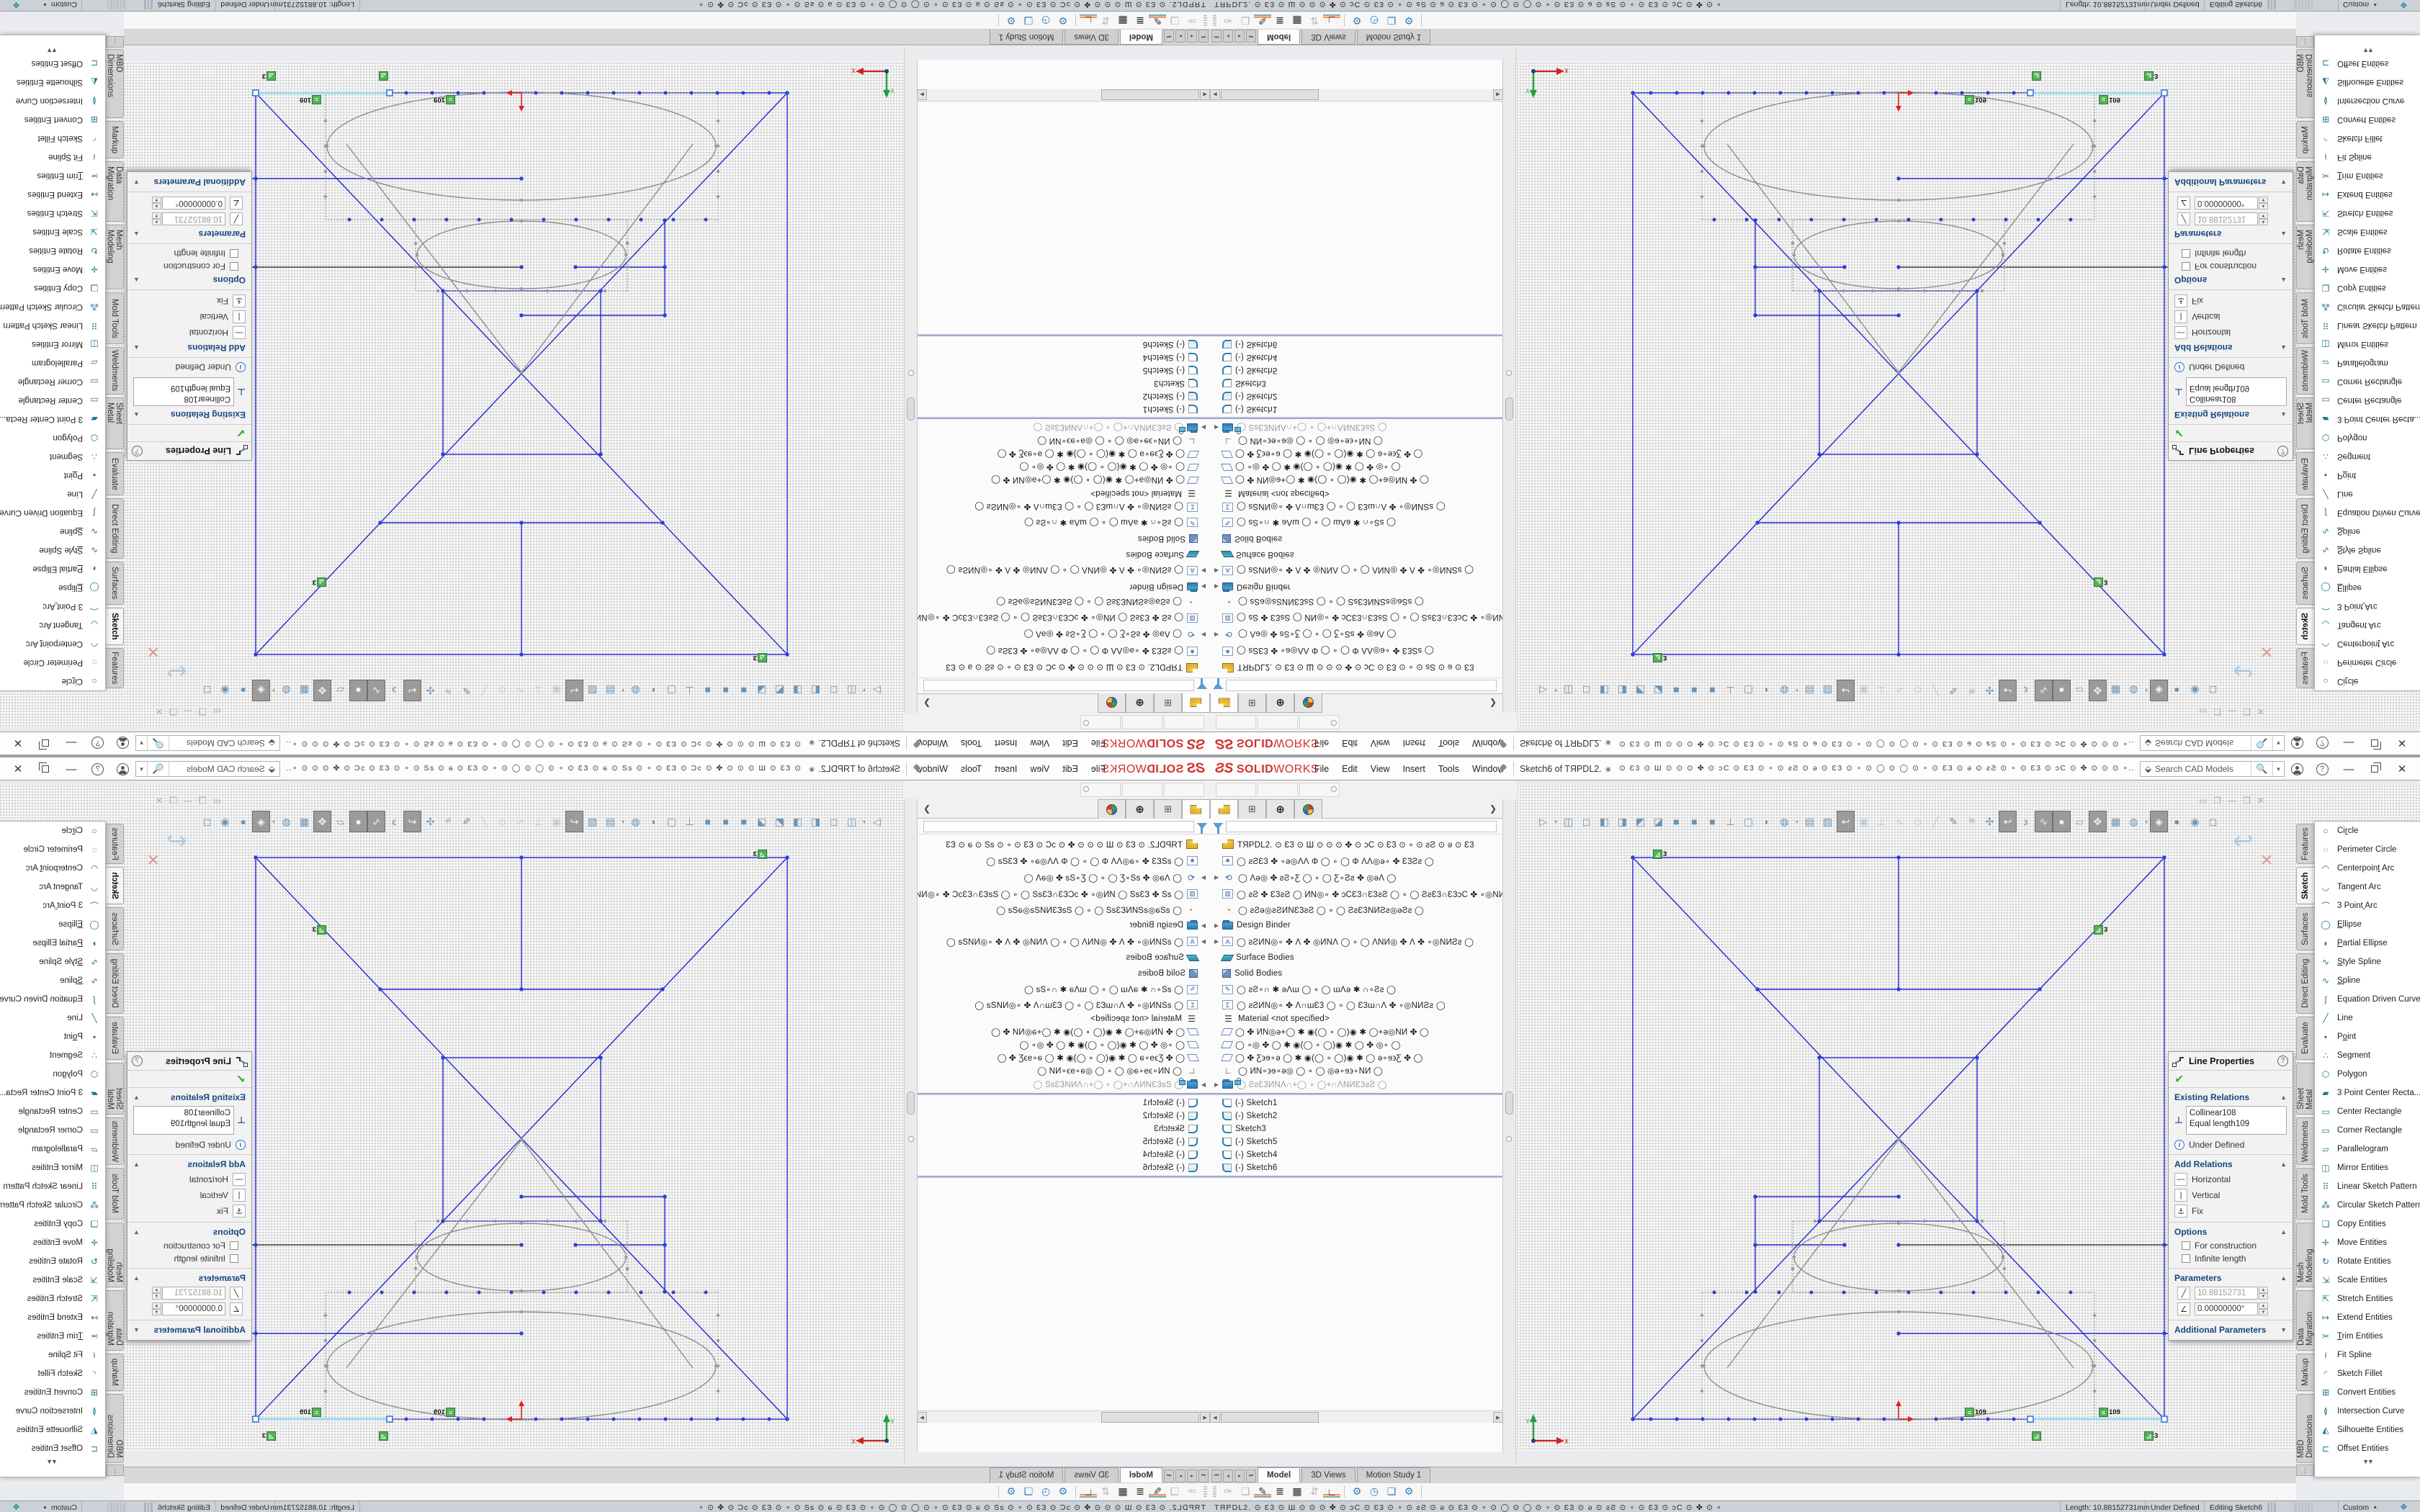  I want to click on tree-horizontal-scrollbar: ◀ ▶, so click(1063, 1416).